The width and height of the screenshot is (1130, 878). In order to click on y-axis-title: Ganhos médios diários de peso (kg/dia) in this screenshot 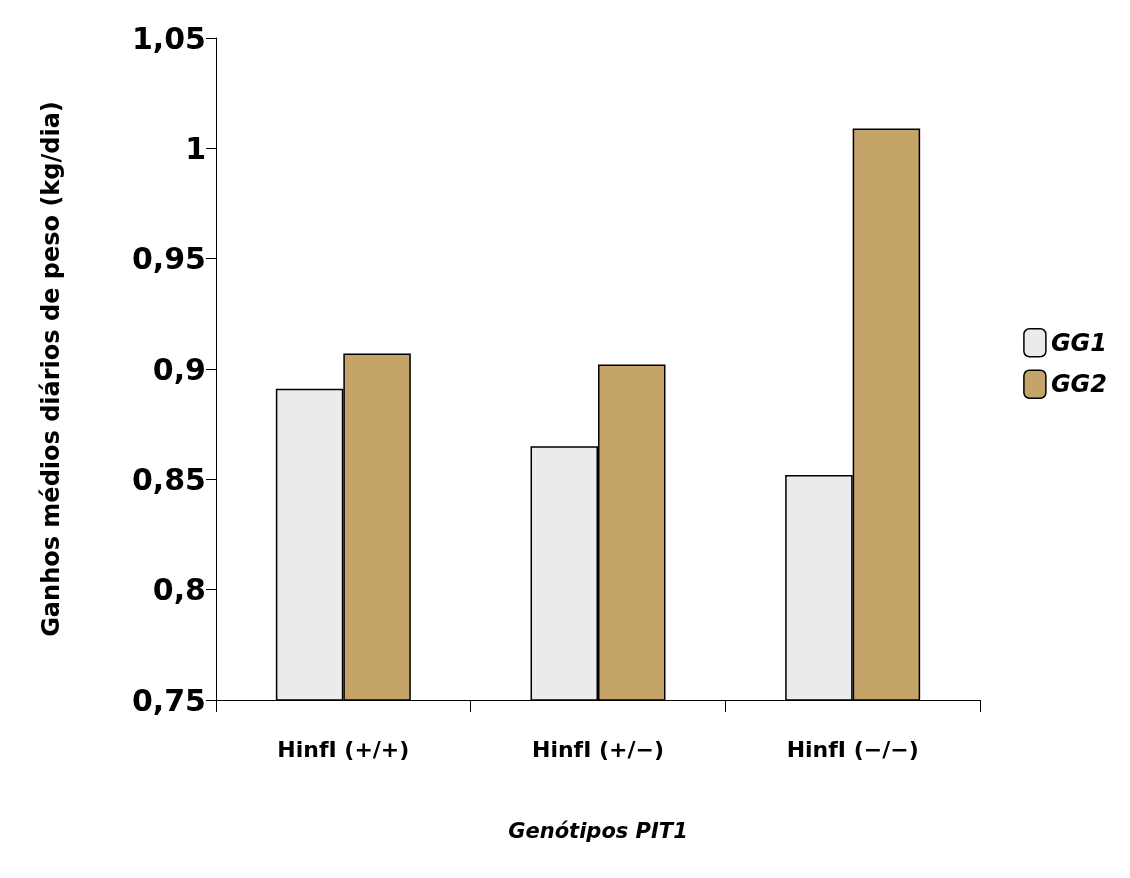, I will do `click(51, 369)`.